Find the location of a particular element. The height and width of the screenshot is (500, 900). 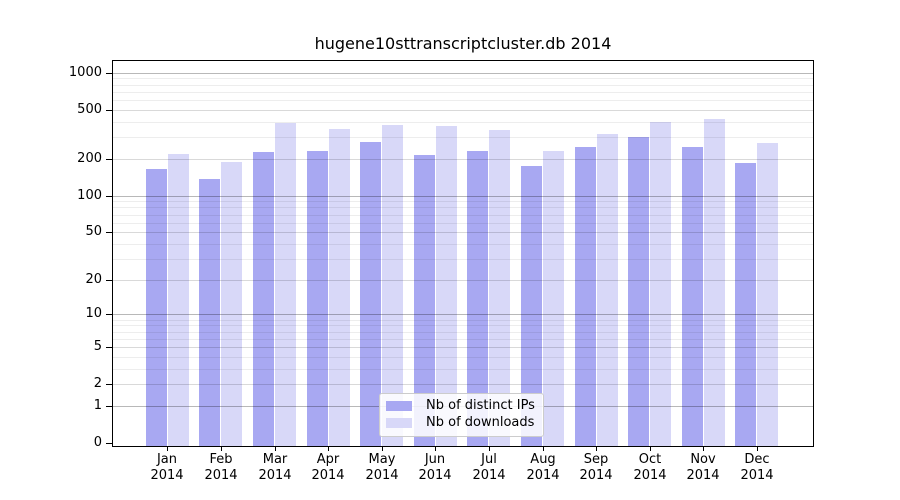

bar-distinct-ips-jul is located at coordinates (477, 298).